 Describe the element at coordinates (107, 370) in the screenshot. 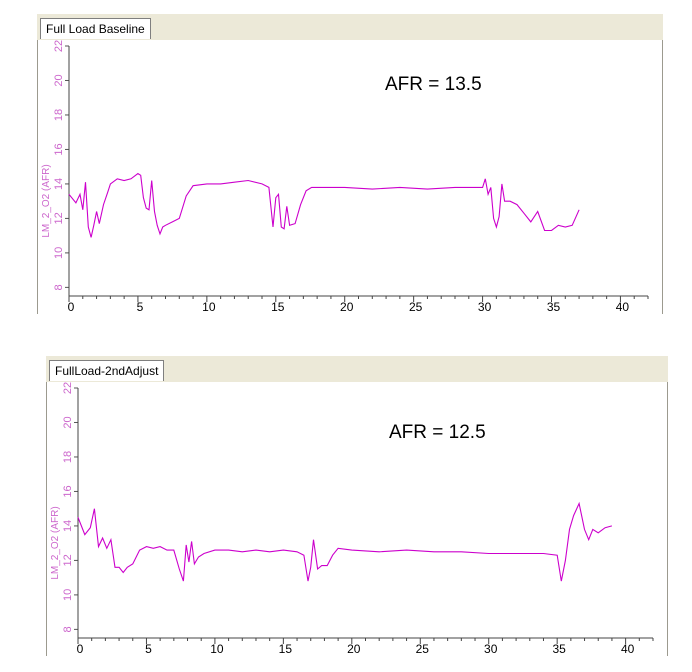

I see `tab-fullload-2nd-adjust: FullLoad-2ndAdjust` at that location.